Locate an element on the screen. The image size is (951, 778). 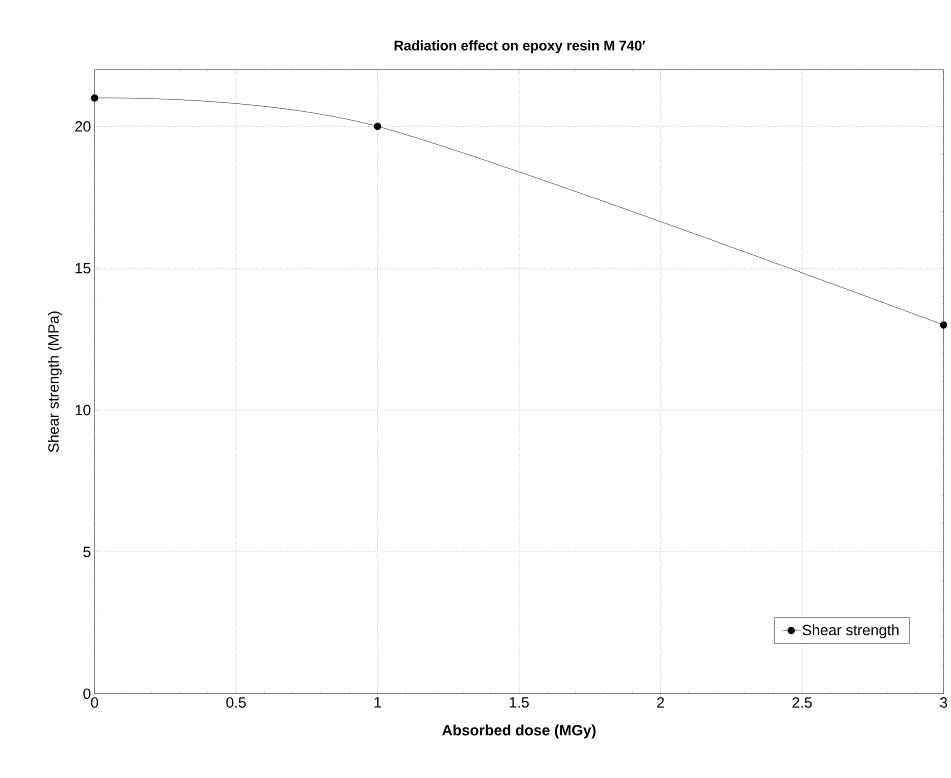
y-tick-label: 15 is located at coordinates (83, 268).